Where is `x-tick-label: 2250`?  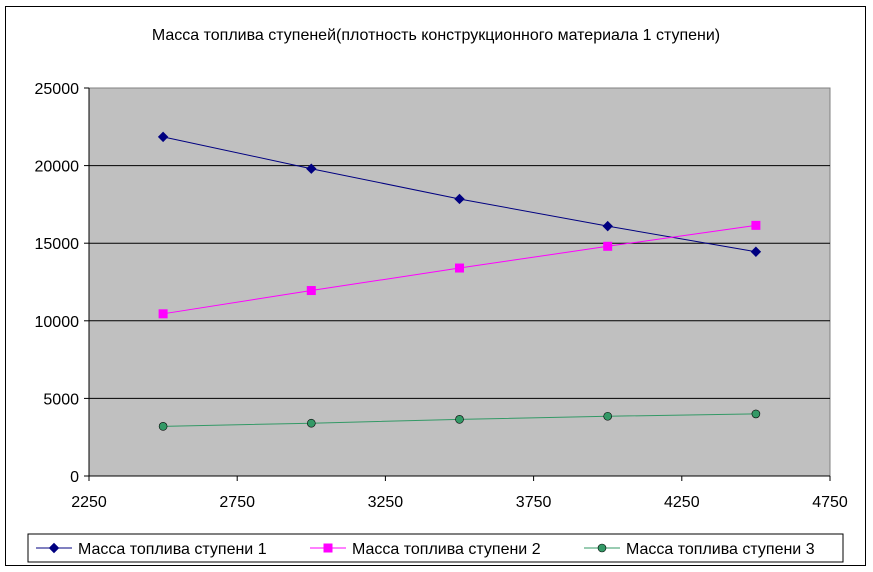
x-tick-label: 2250 is located at coordinates (89, 502).